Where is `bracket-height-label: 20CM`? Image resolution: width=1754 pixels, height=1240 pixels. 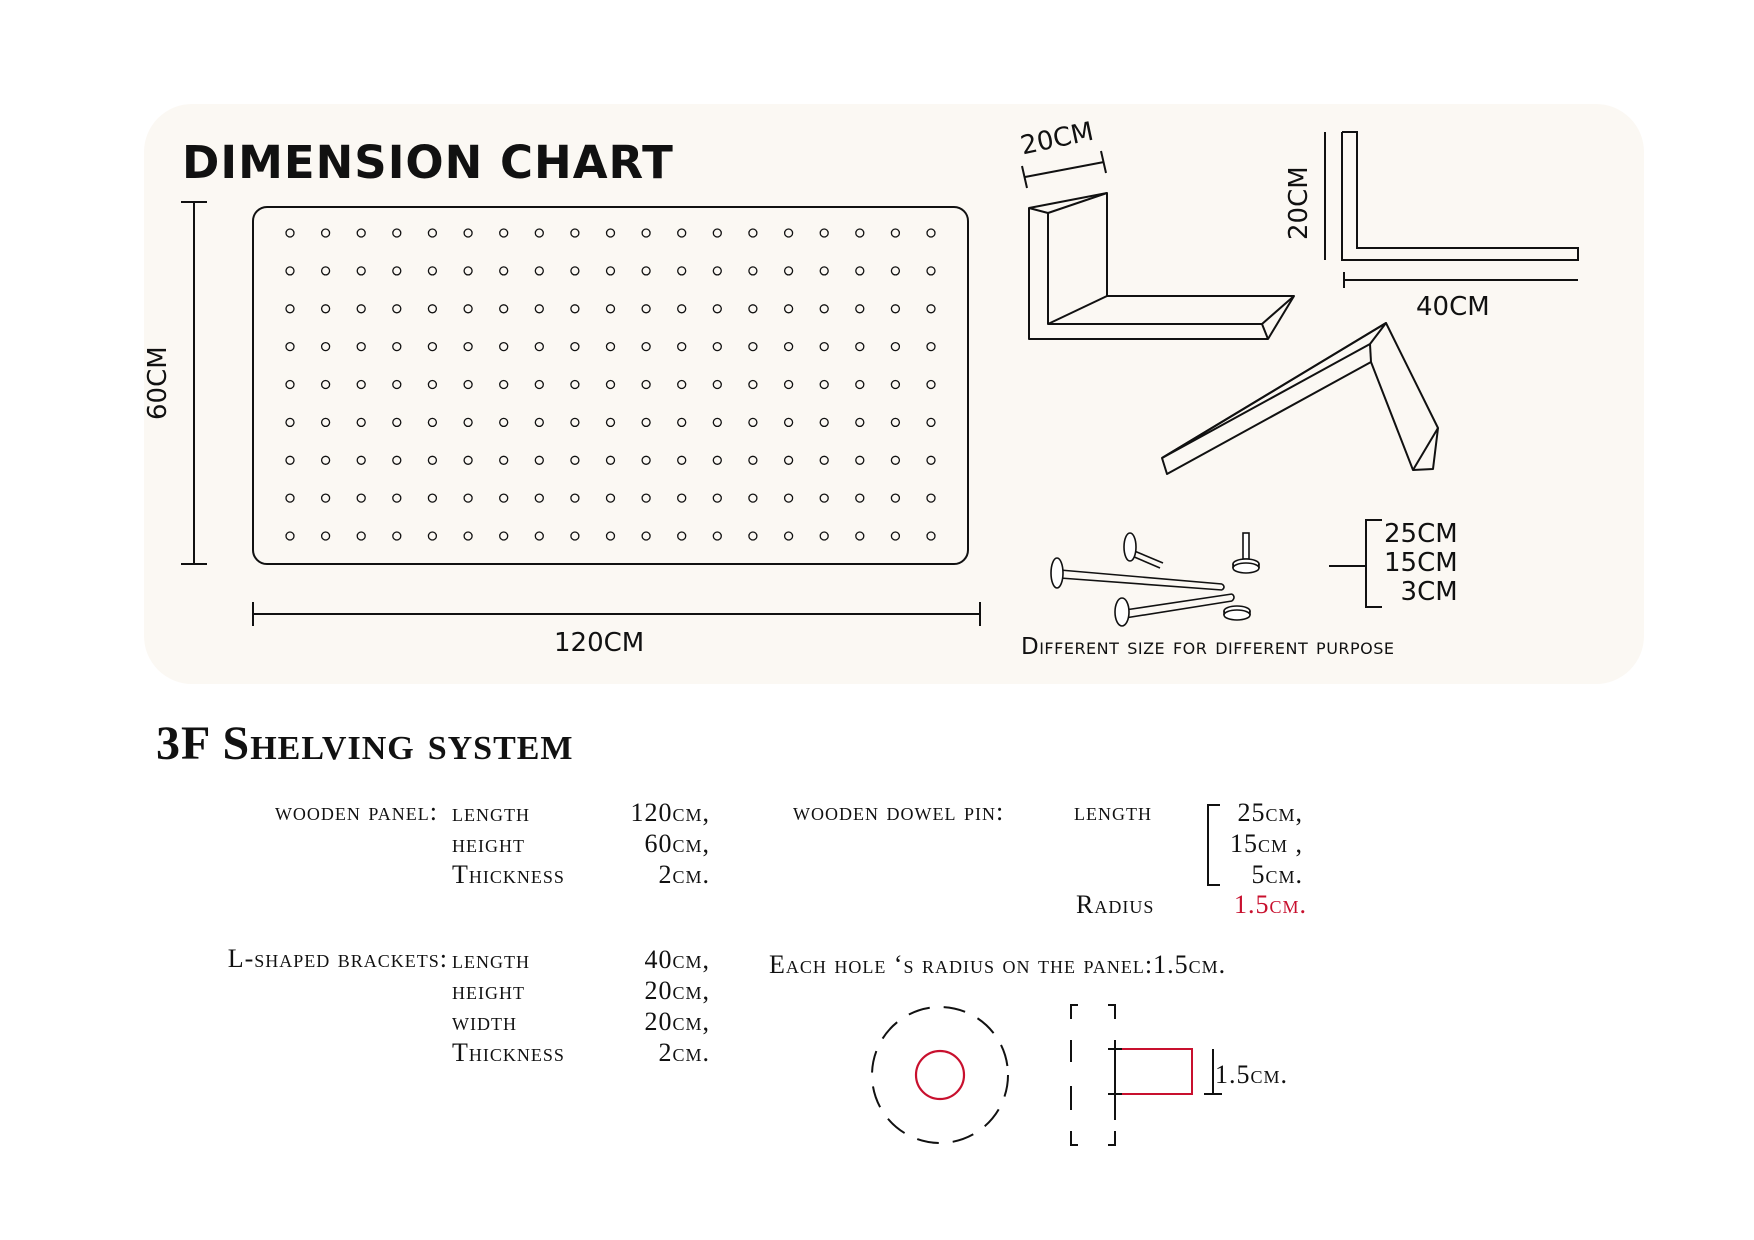 bracket-height-label: 20CM is located at coordinates (1299, 203).